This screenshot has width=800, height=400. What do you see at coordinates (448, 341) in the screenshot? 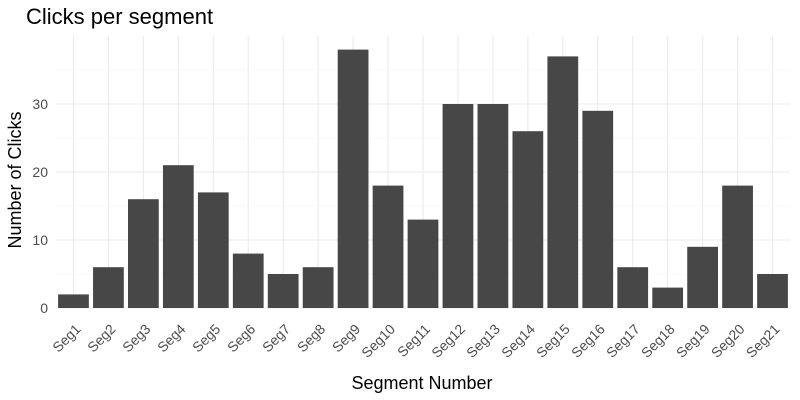
I see `x-tick-label: Seg12` at bounding box center [448, 341].